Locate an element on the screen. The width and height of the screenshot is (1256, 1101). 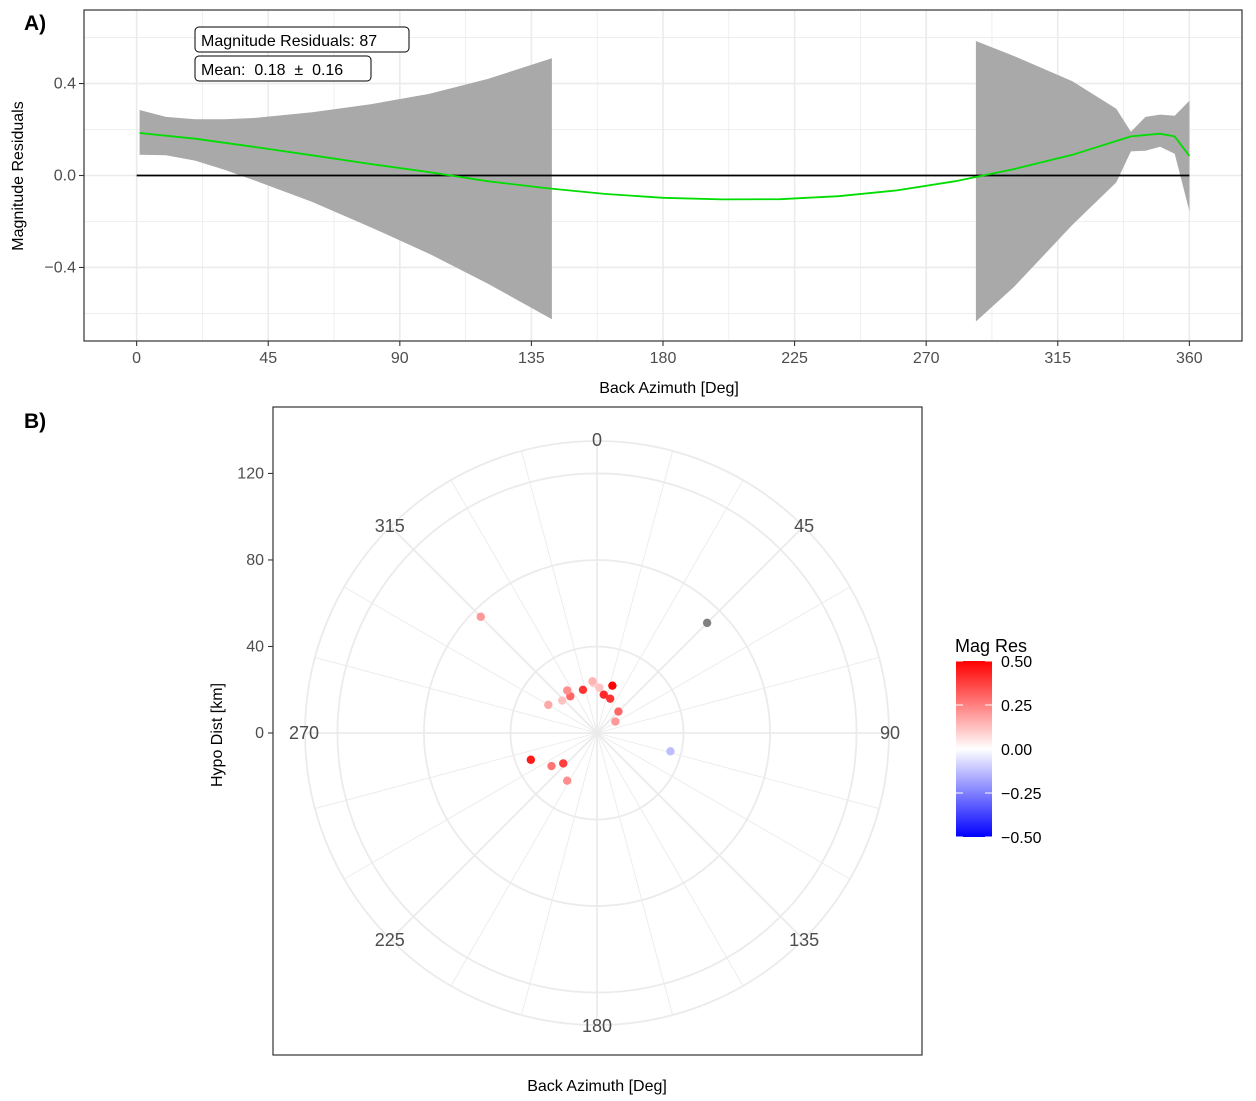
panel-b-x-axis-title: Back Azimuth [Deg] is located at coordinates (597, 1086).